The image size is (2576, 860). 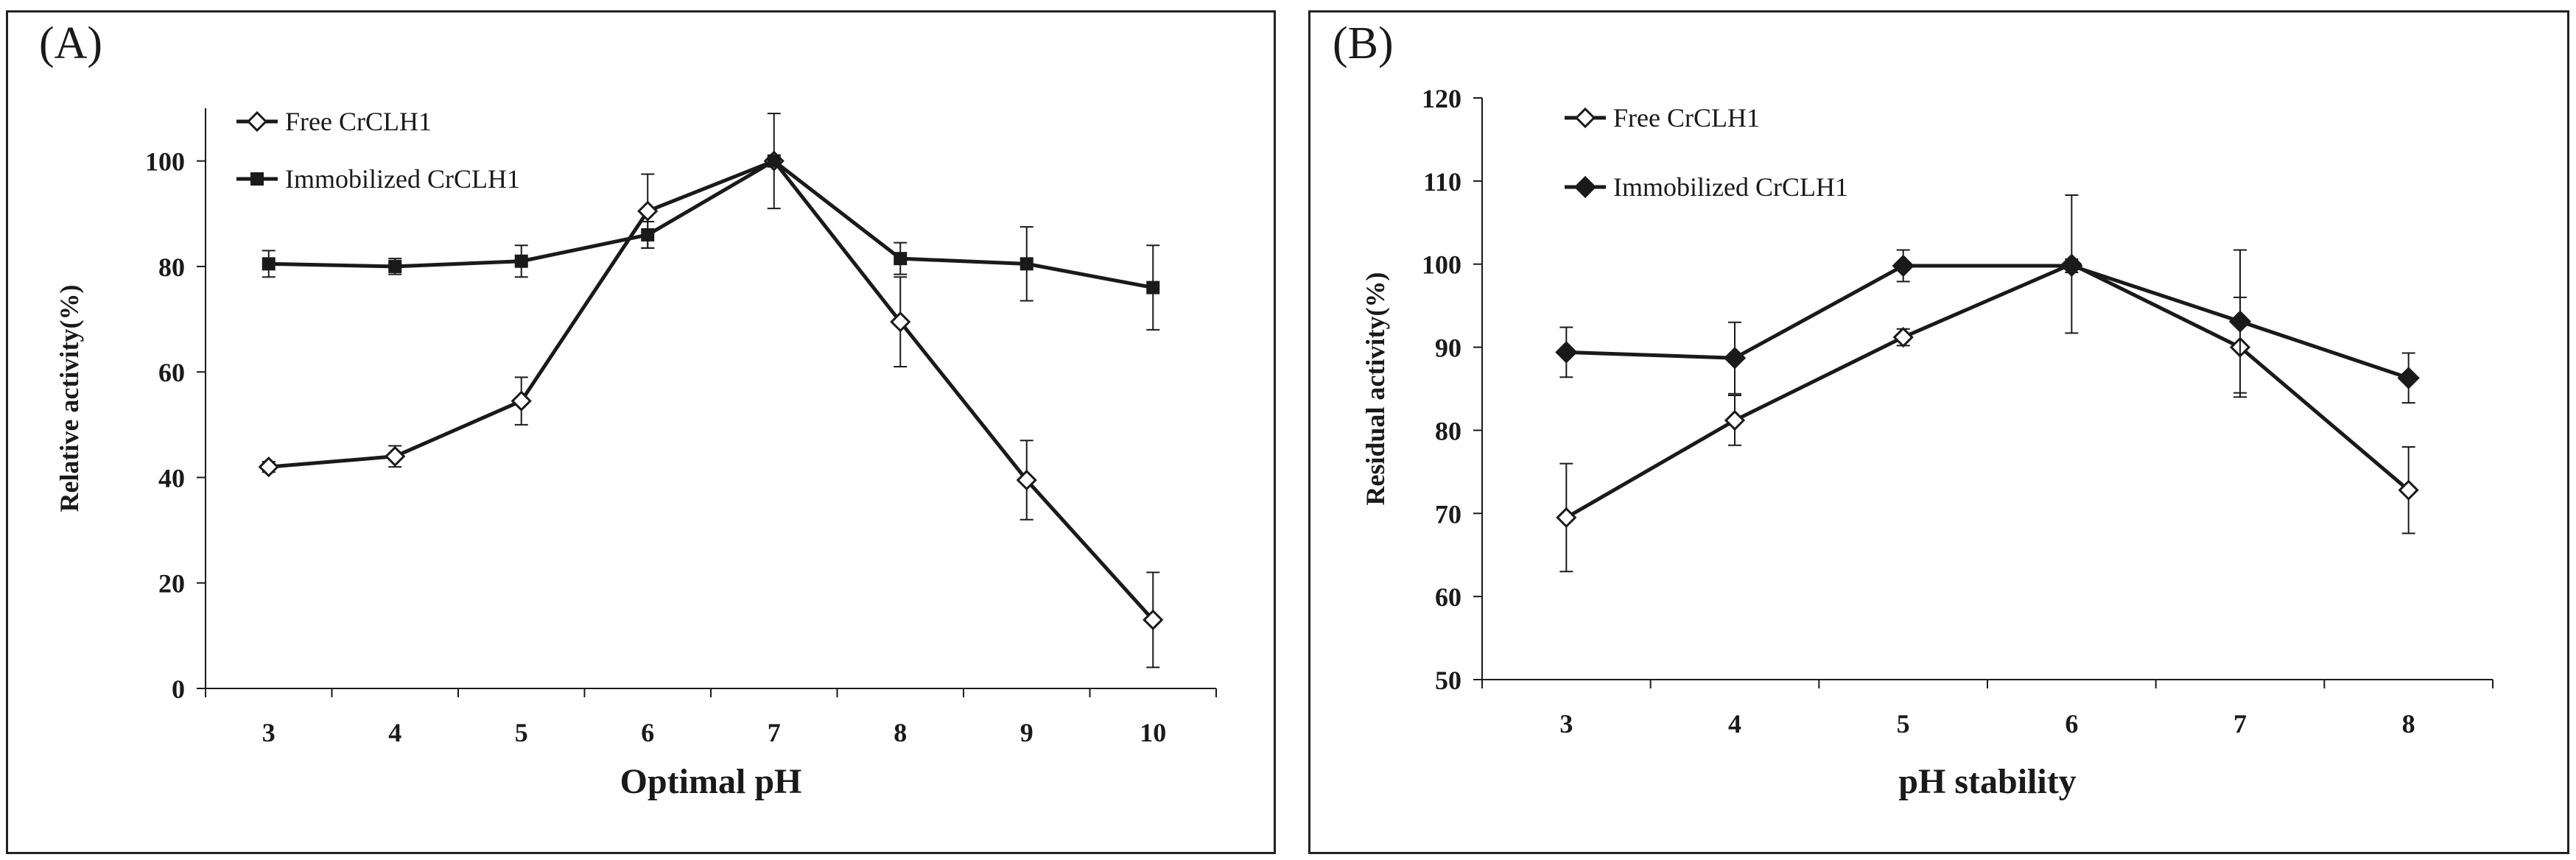 What do you see at coordinates (1448, 348) in the screenshot?
I see `y-tick-label: 90` at bounding box center [1448, 348].